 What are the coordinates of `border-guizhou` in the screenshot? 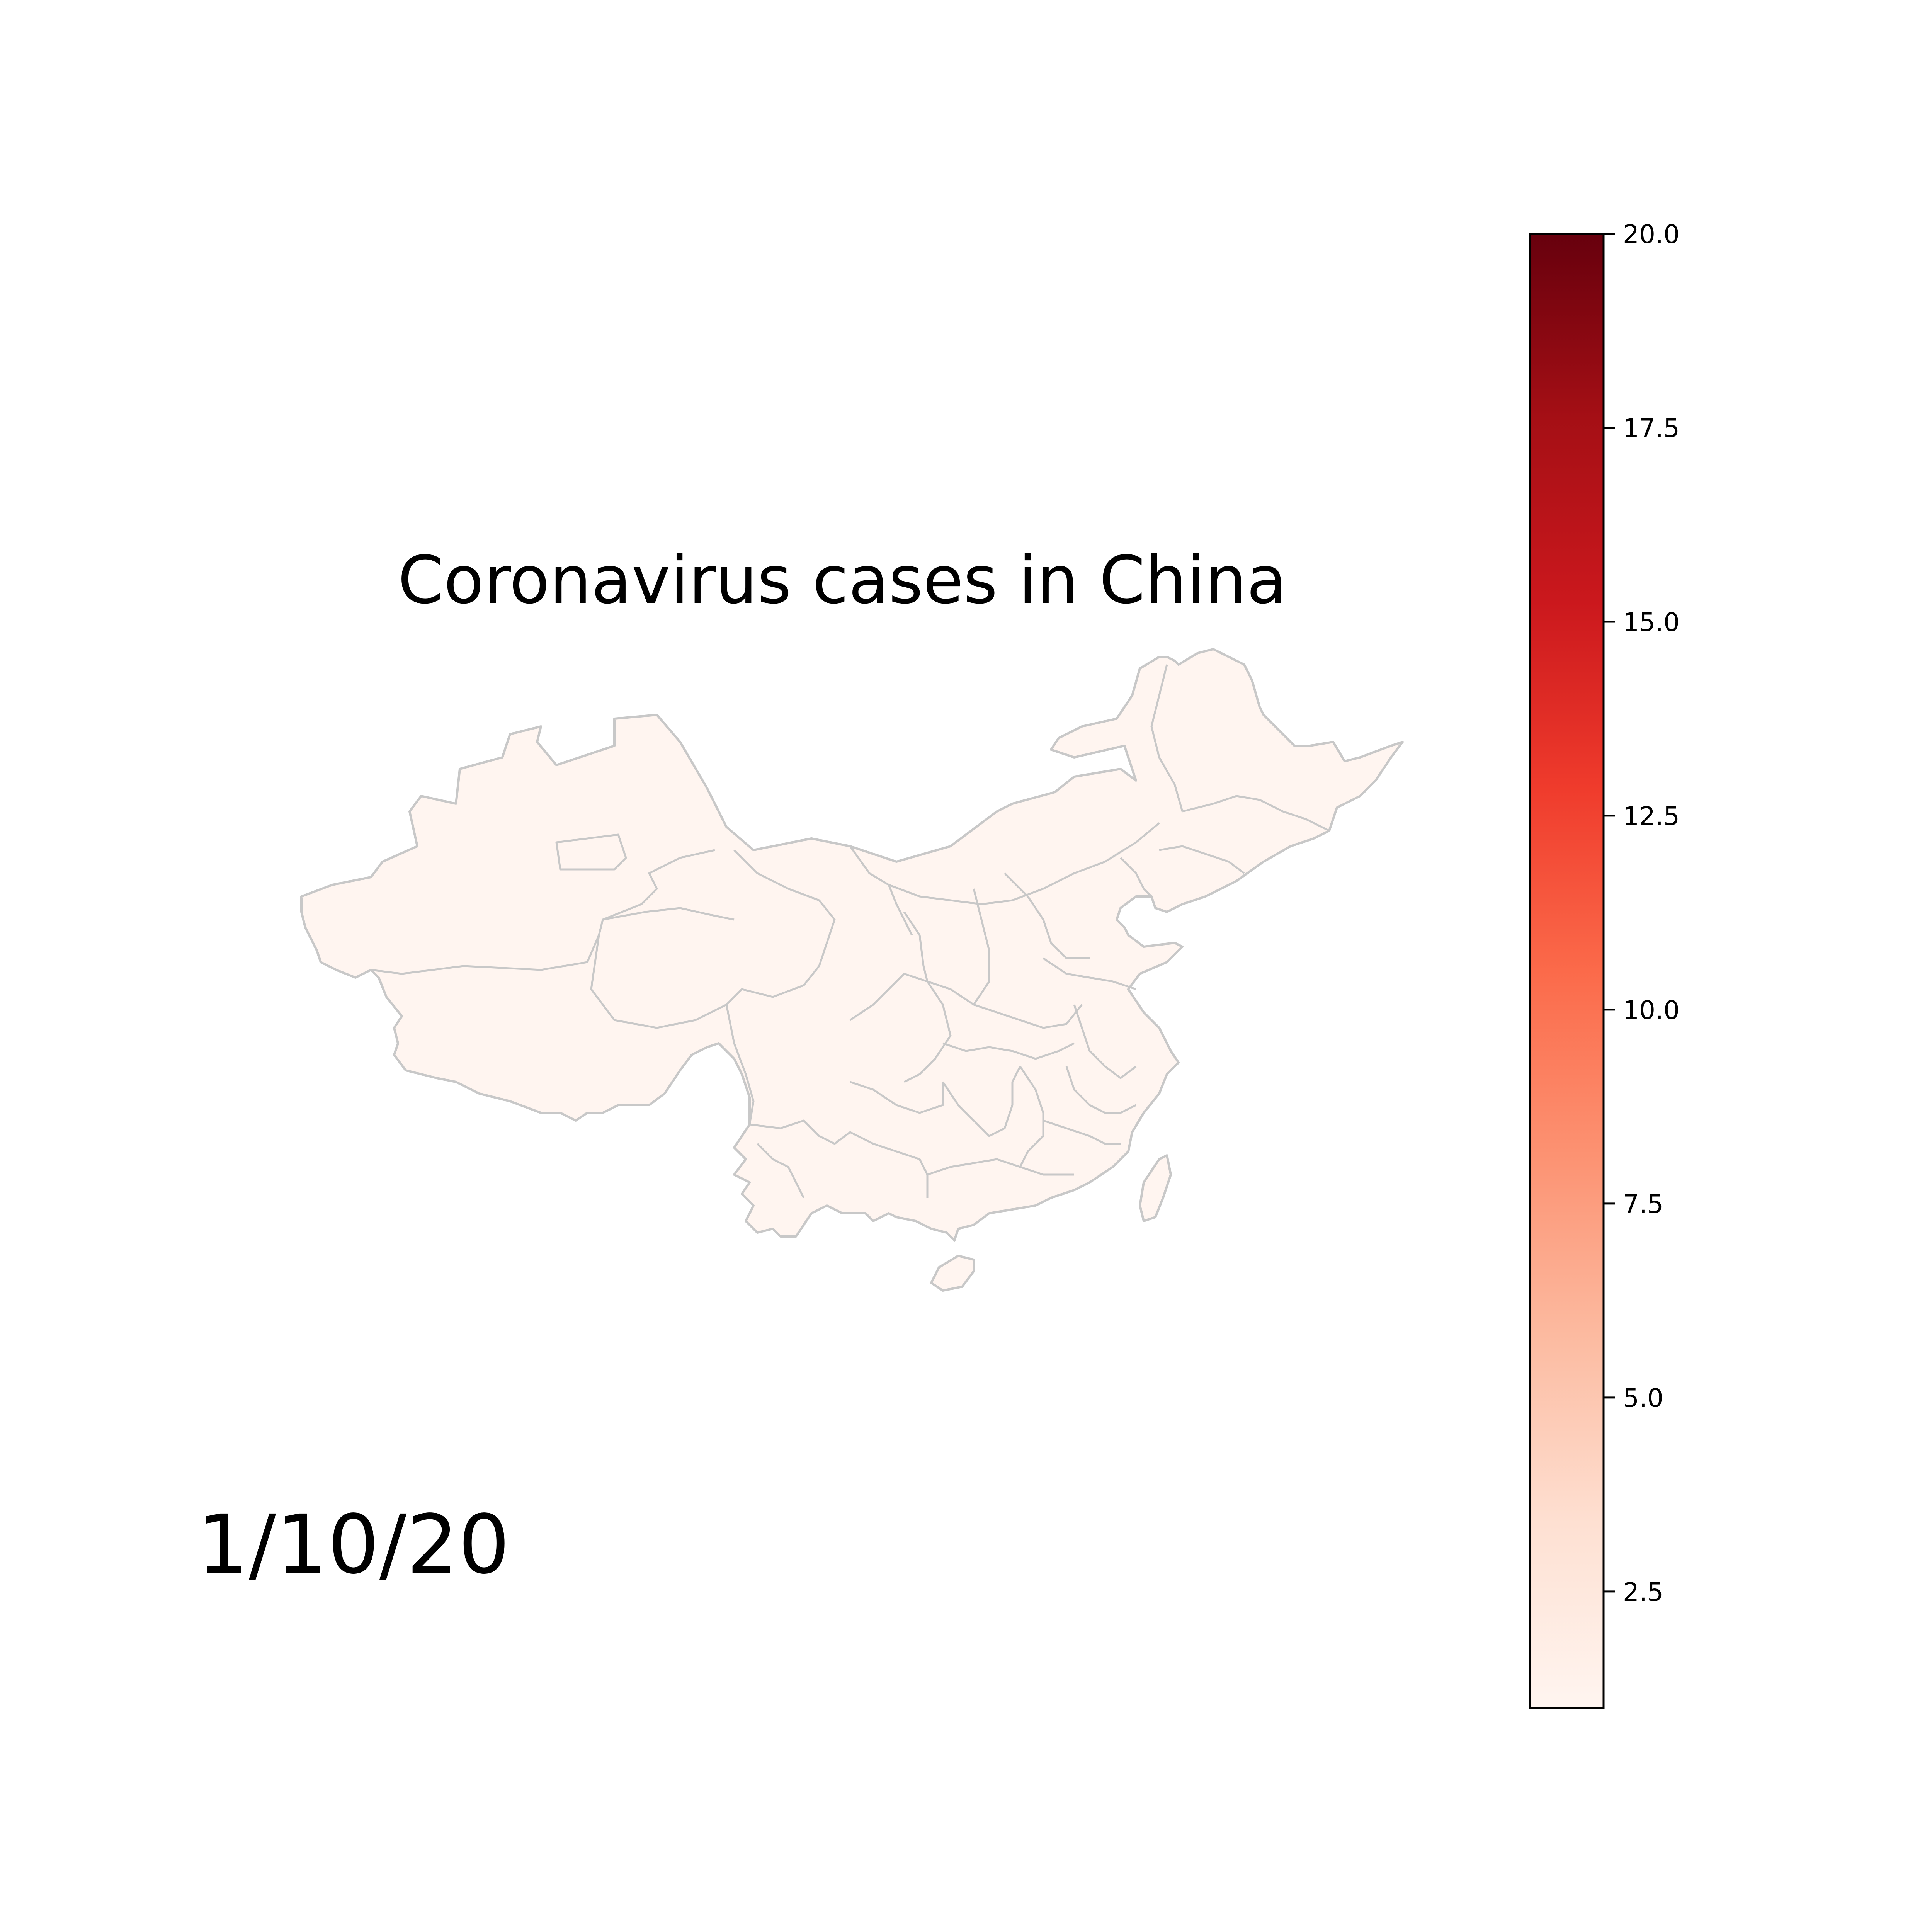 It's located at (897, 1098).